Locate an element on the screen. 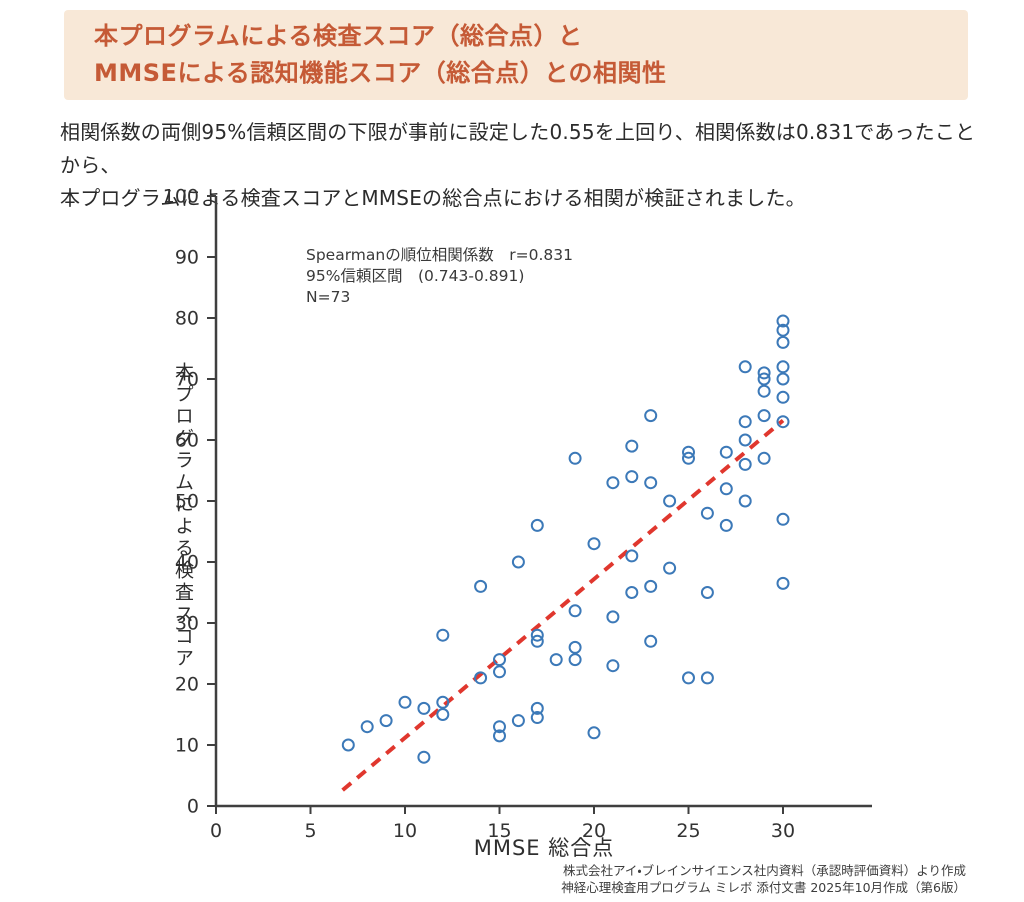 Image resolution: width=1024 pixels, height=902 pixels. y-tick-label: 60 is located at coordinates (187, 441).